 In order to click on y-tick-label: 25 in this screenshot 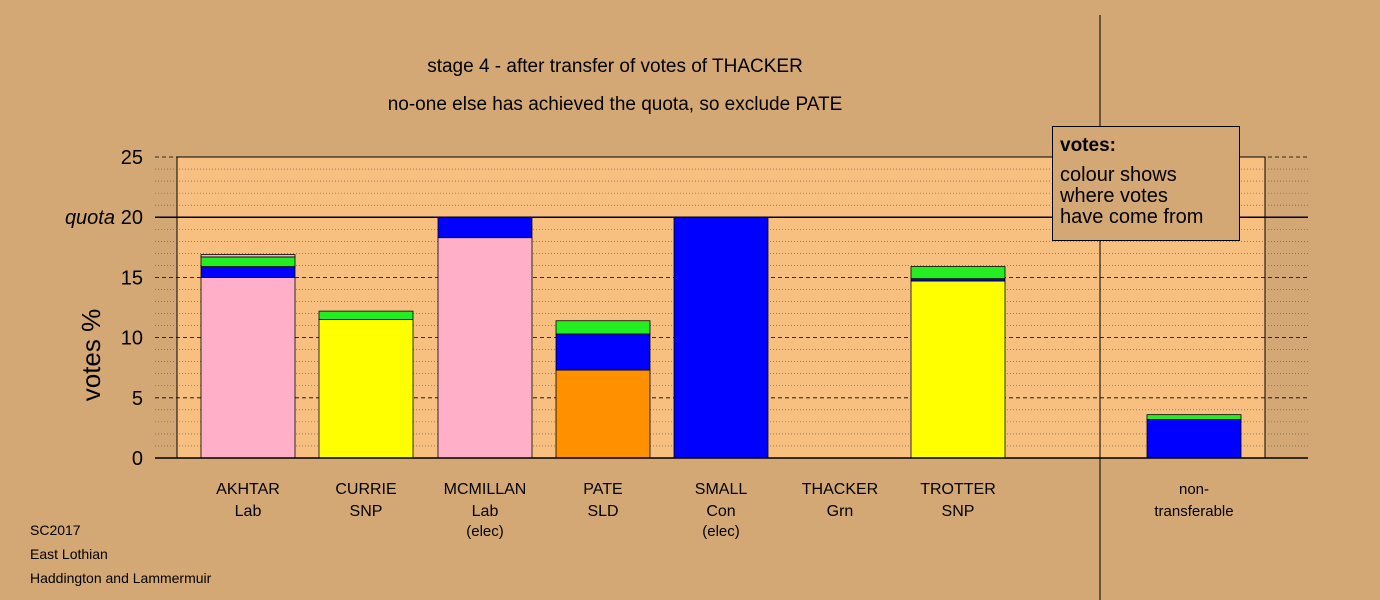, I will do `click(132, 158)`.